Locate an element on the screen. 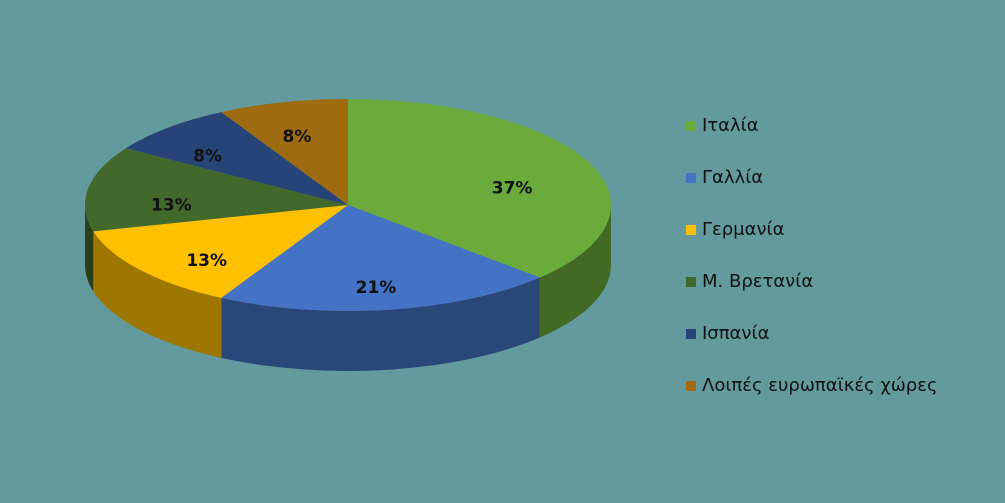 The image size is (1005, 503). legend-label: Γερμανία is located at coordinates (743, 229).